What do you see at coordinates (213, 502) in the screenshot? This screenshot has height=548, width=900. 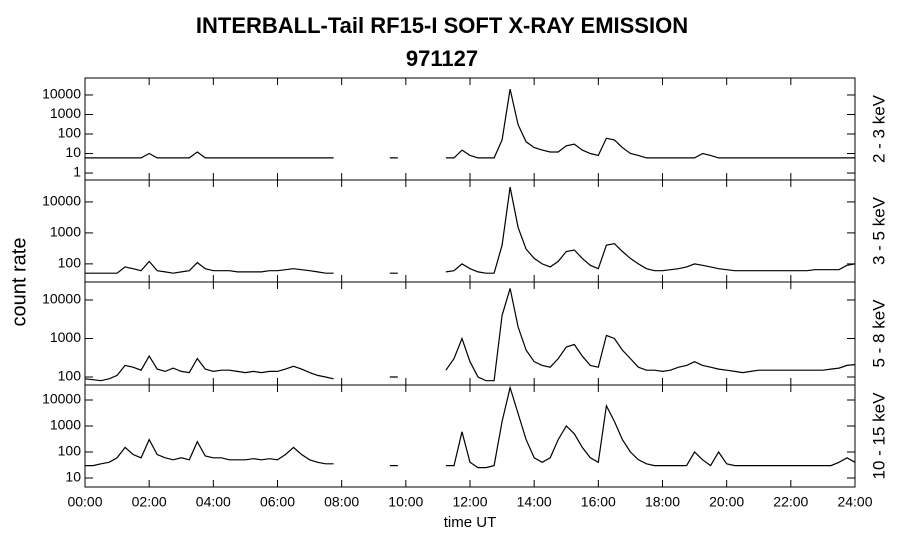 I see `x-tick-label: 04:00` at bounding box center [213, 502].